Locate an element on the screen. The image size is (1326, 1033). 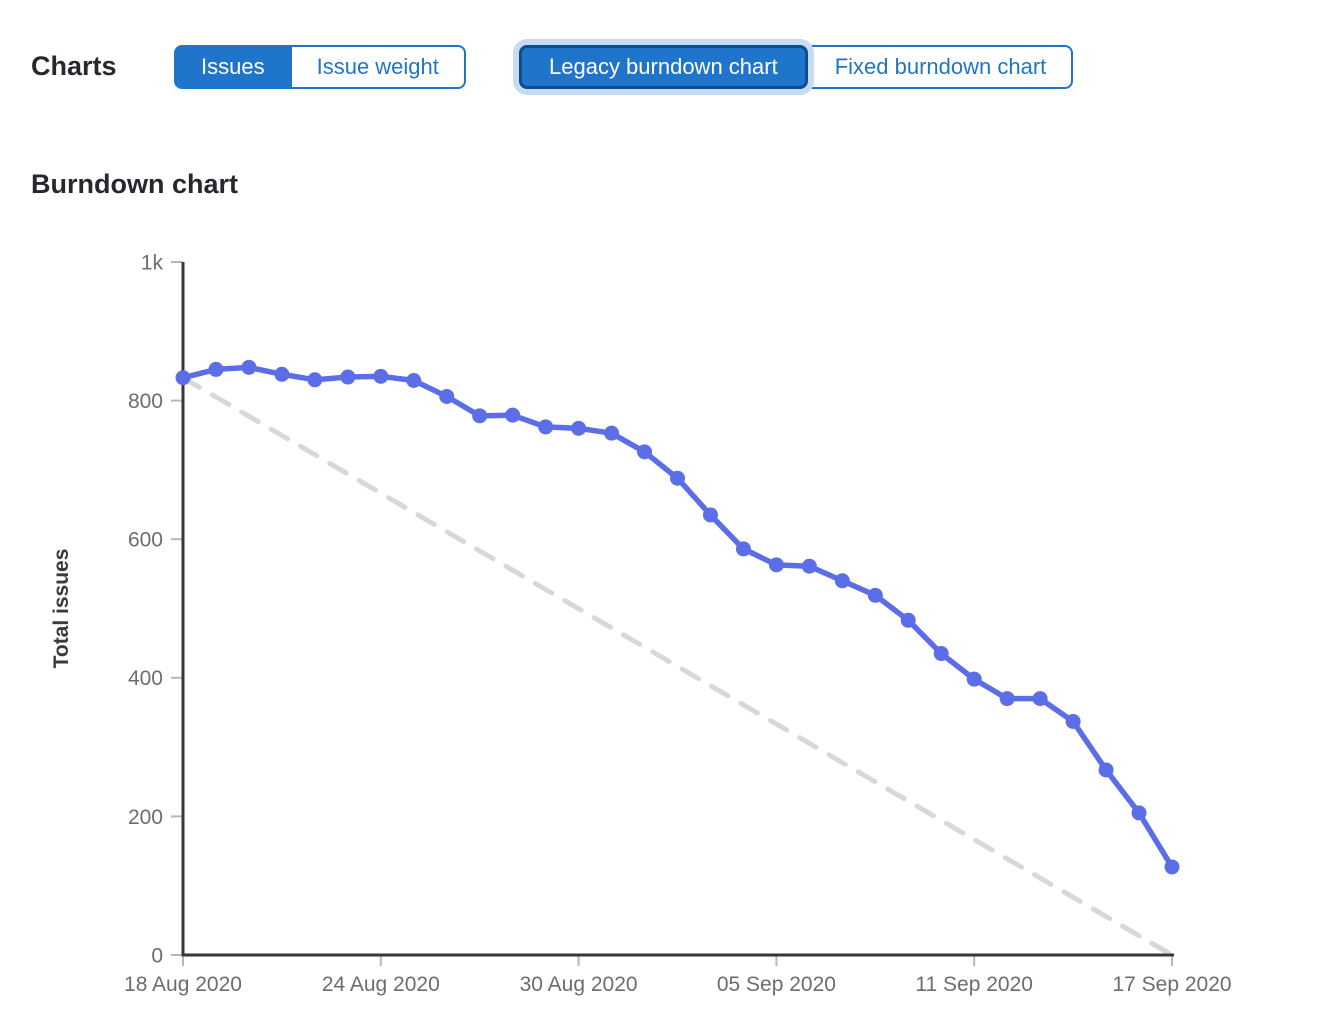
x-axis-tick-label: 05 Sep 2020 is located at coordinates (776, 984).